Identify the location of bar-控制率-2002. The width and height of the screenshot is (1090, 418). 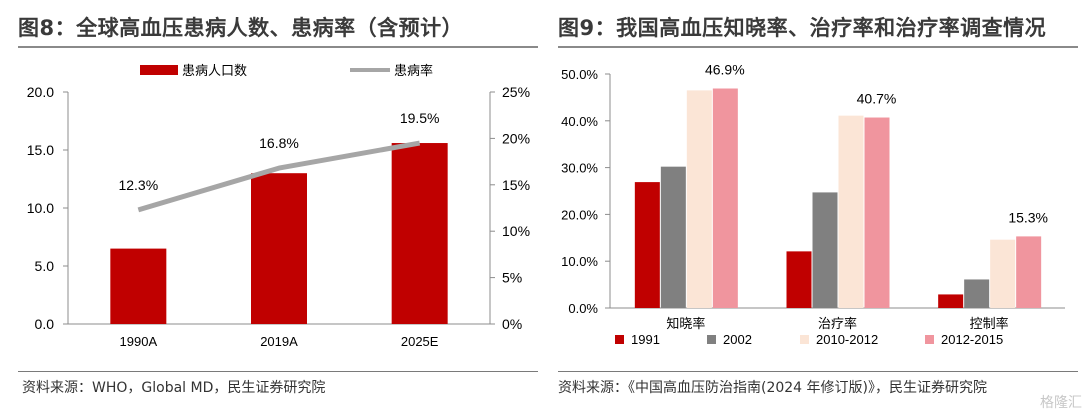
(977, 293).